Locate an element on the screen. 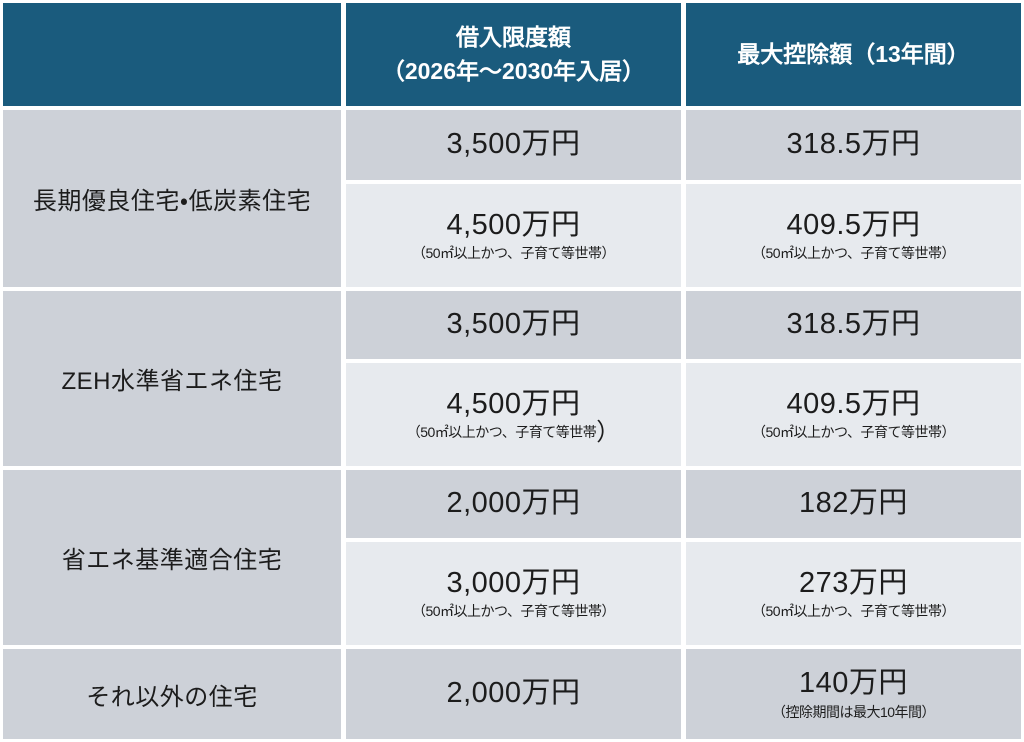 The height and width of the screenshot is (742, 1024). header-loan-limit-line2: （2026年〜2030年入居） is located at coordinates (513, 70).